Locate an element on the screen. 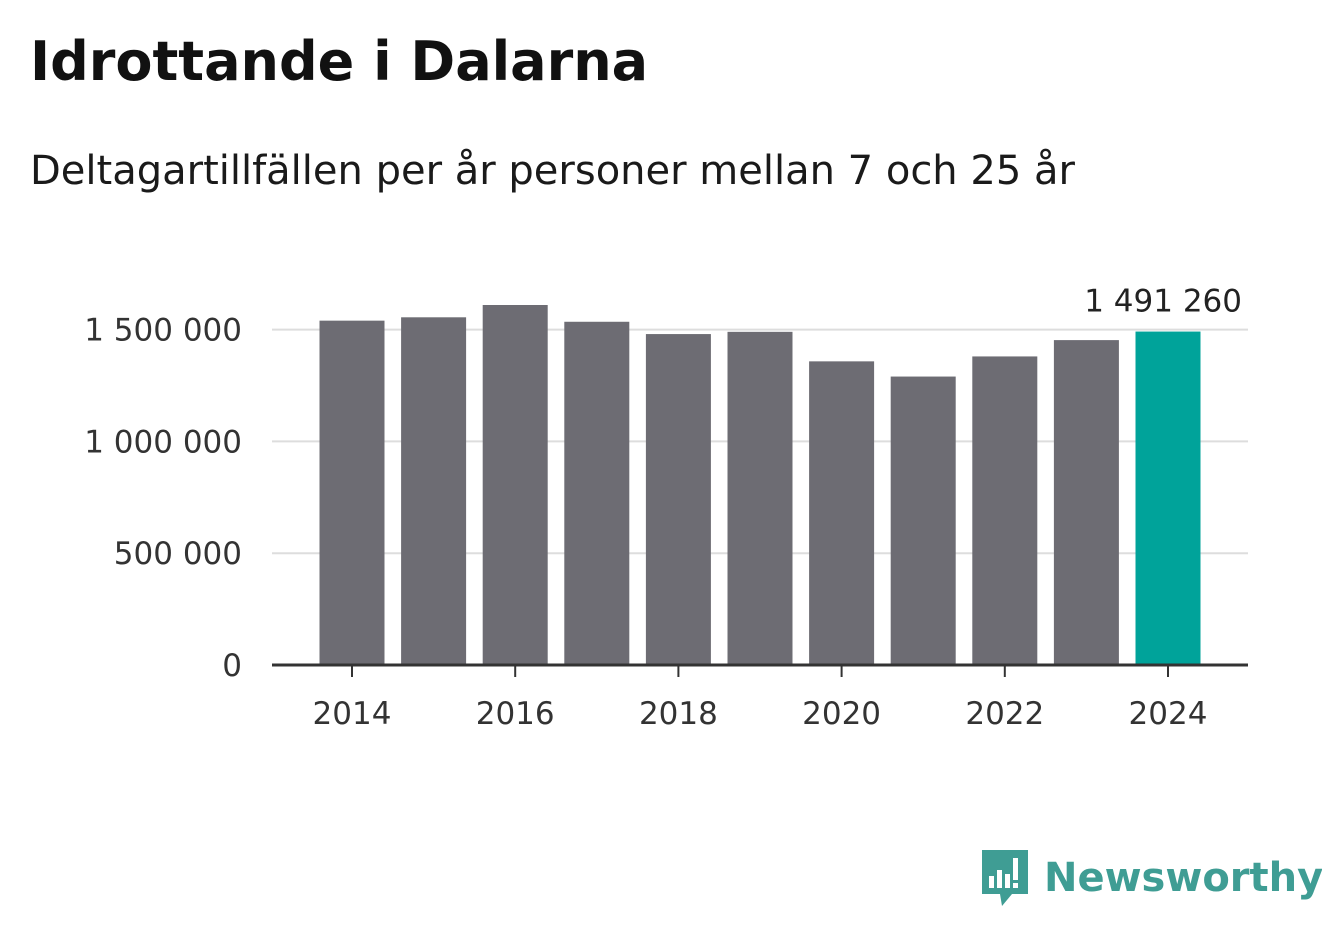  x-tick-label: 2018 is located at coordinates (678, 714).